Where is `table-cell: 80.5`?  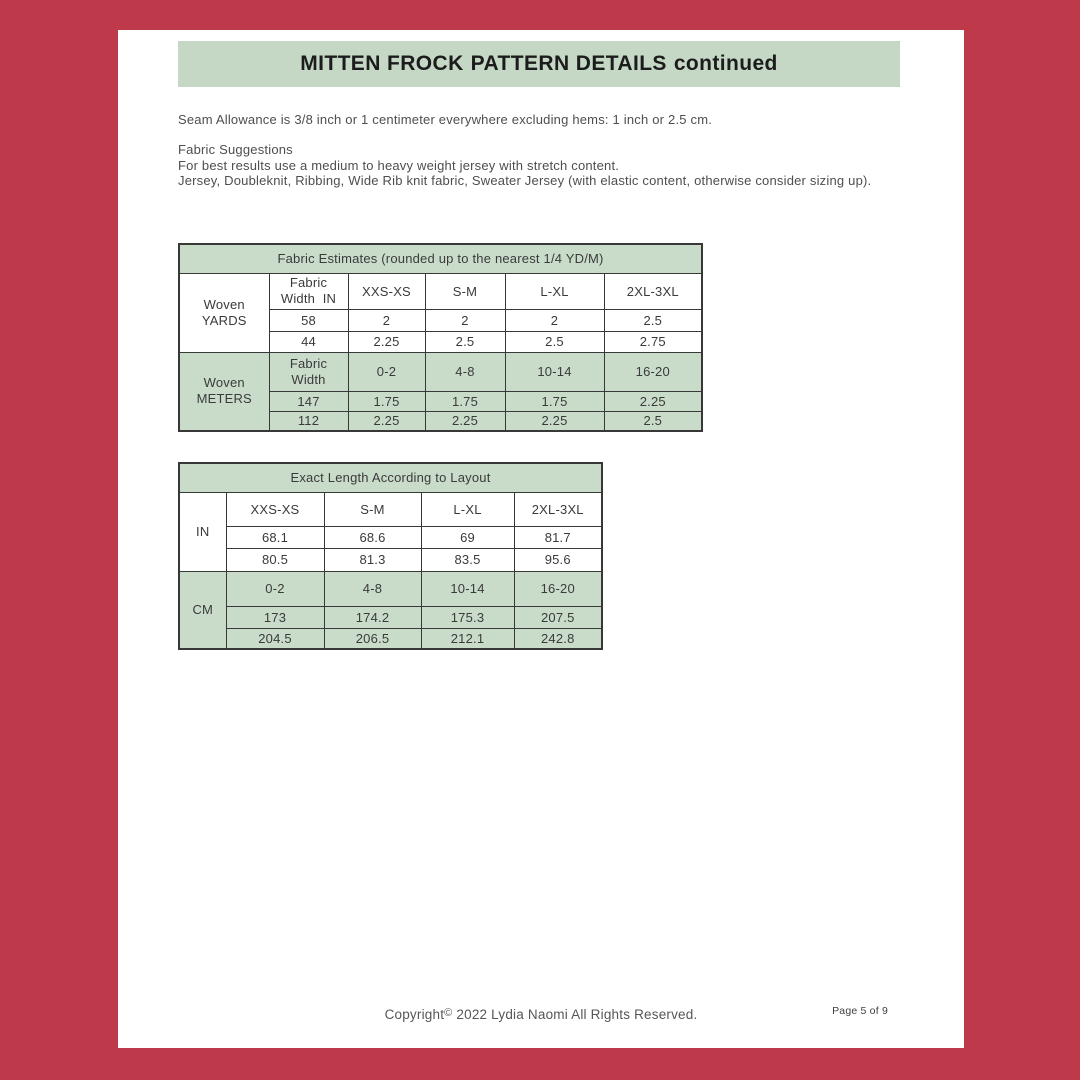
table-cell: 80.5 is located at coordinates (275, 559).